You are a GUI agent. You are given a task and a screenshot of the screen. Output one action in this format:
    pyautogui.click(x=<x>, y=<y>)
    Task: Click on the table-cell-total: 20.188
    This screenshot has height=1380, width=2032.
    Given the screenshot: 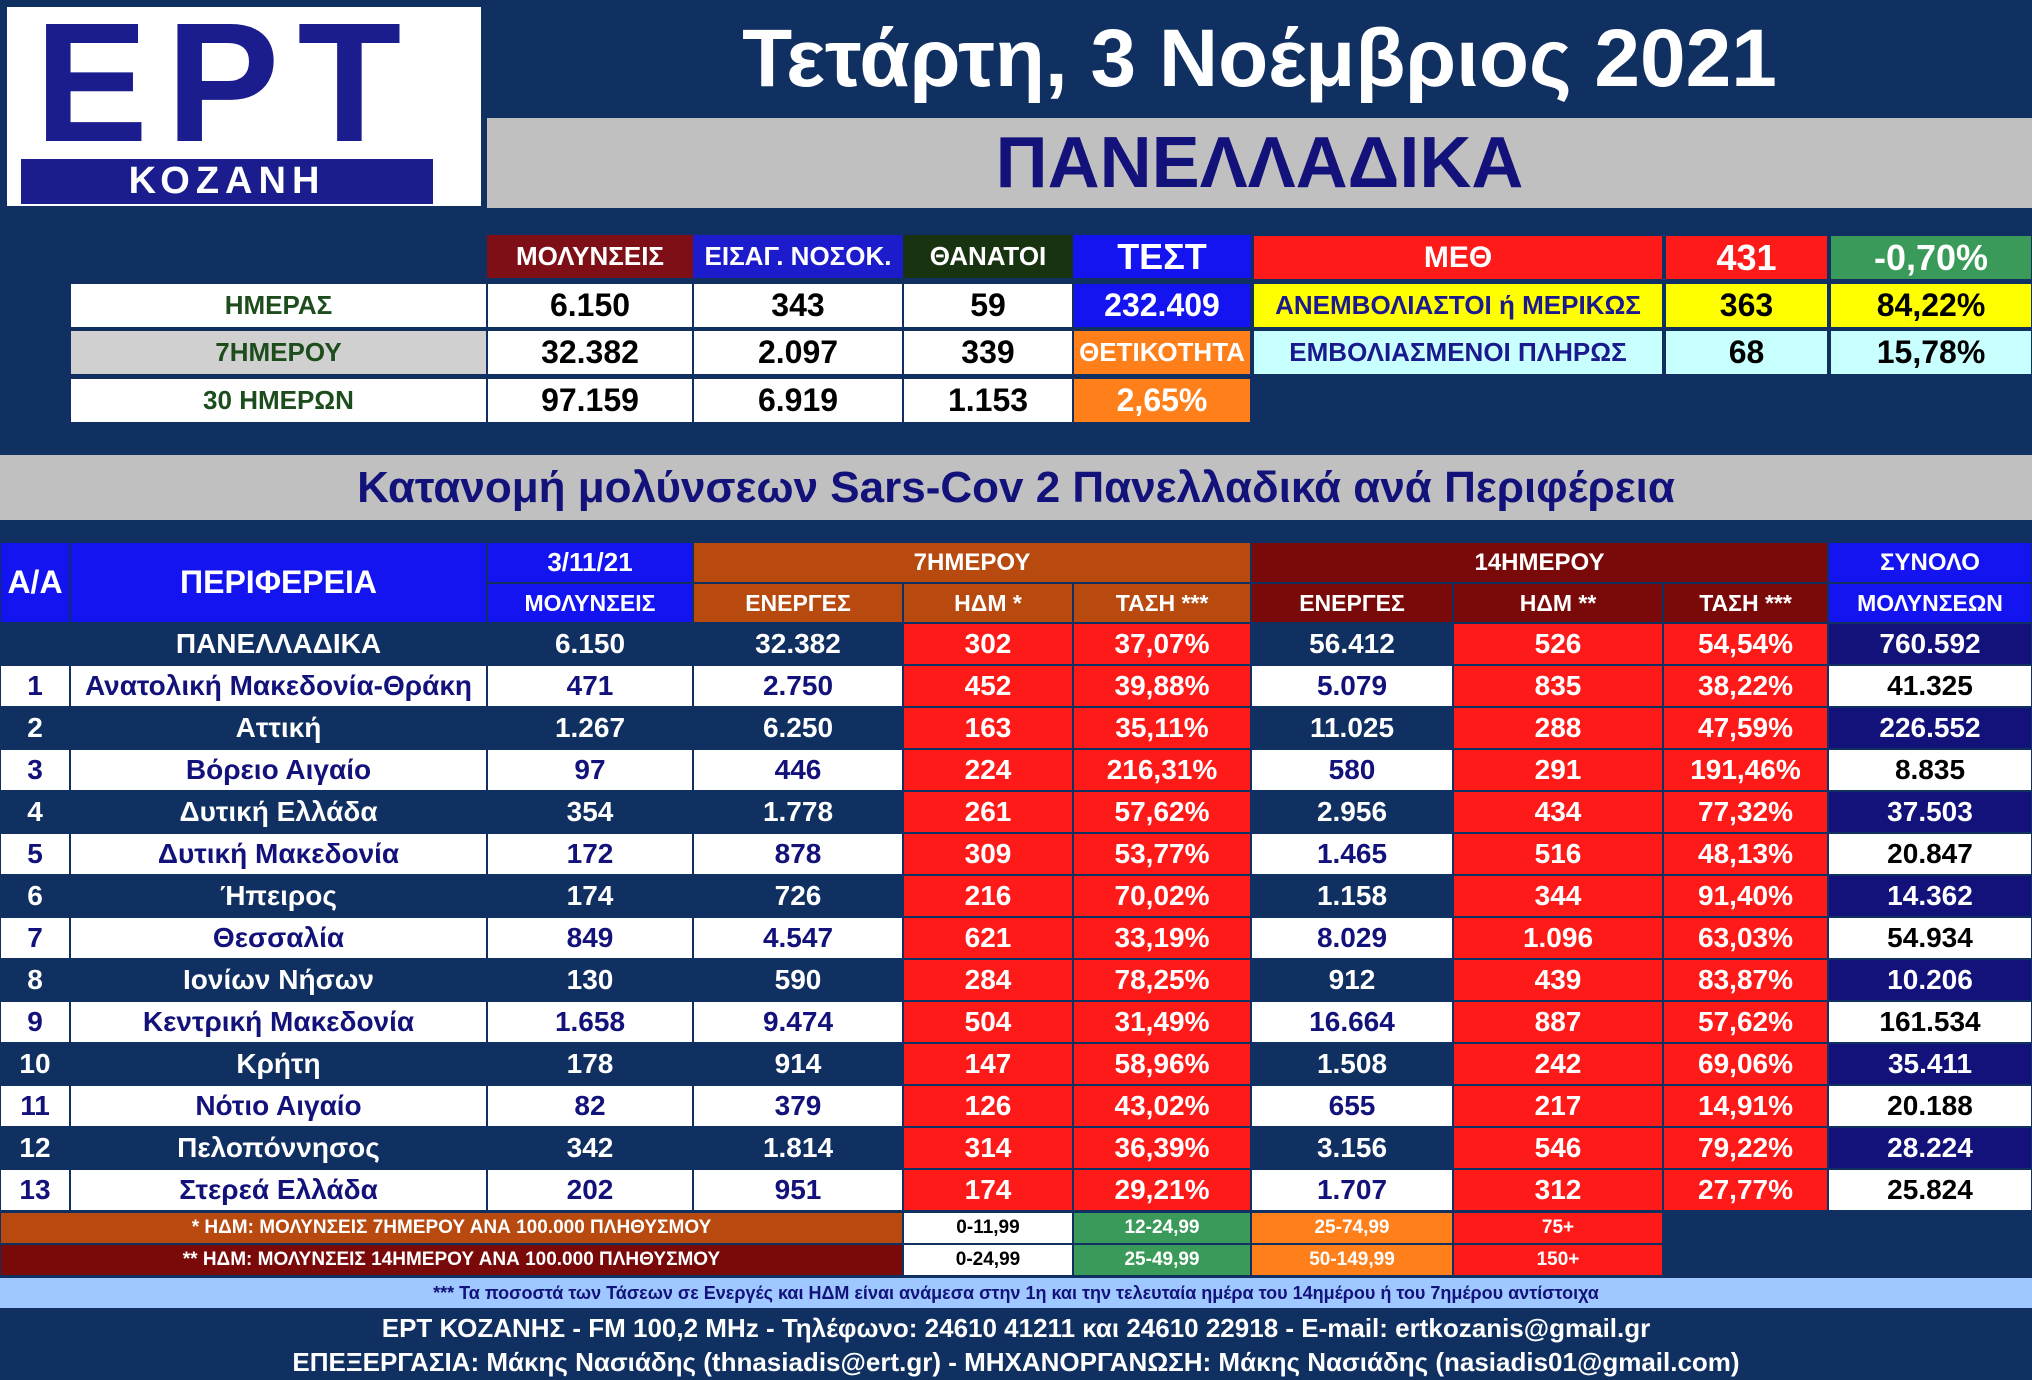 What is the action you would take?
    pyautogui.click(x=1930, y=1106)
    